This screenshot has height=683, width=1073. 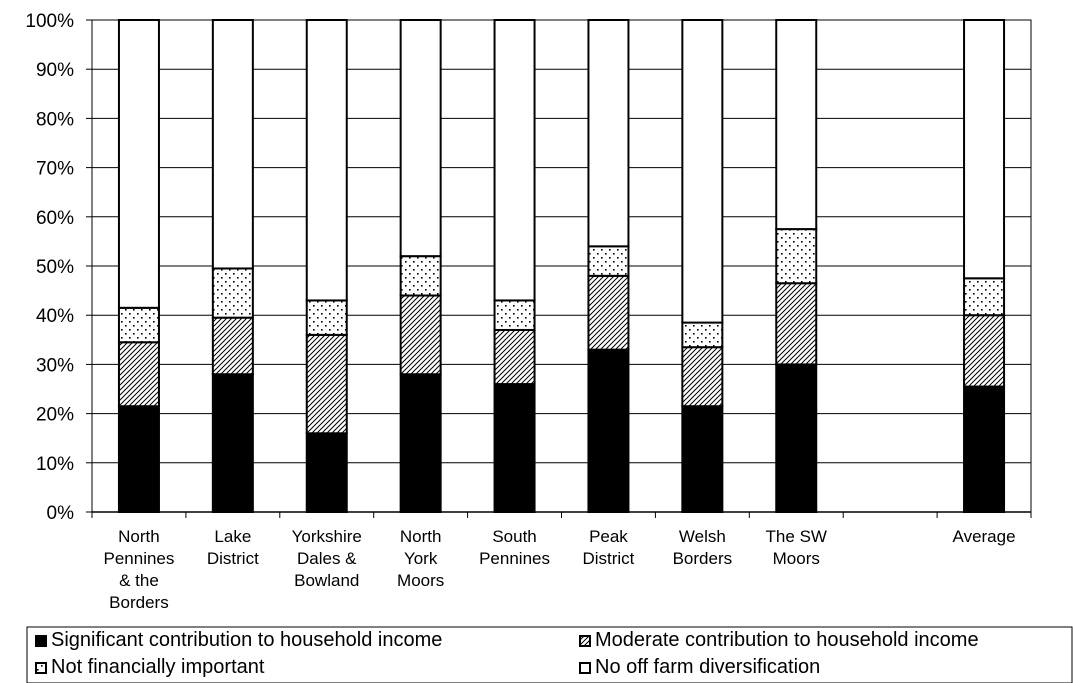 What do you see at coordinates (55, 119) in the screenshot?
I see `y-tick-label: 80%` at bounding box center [55, 119].